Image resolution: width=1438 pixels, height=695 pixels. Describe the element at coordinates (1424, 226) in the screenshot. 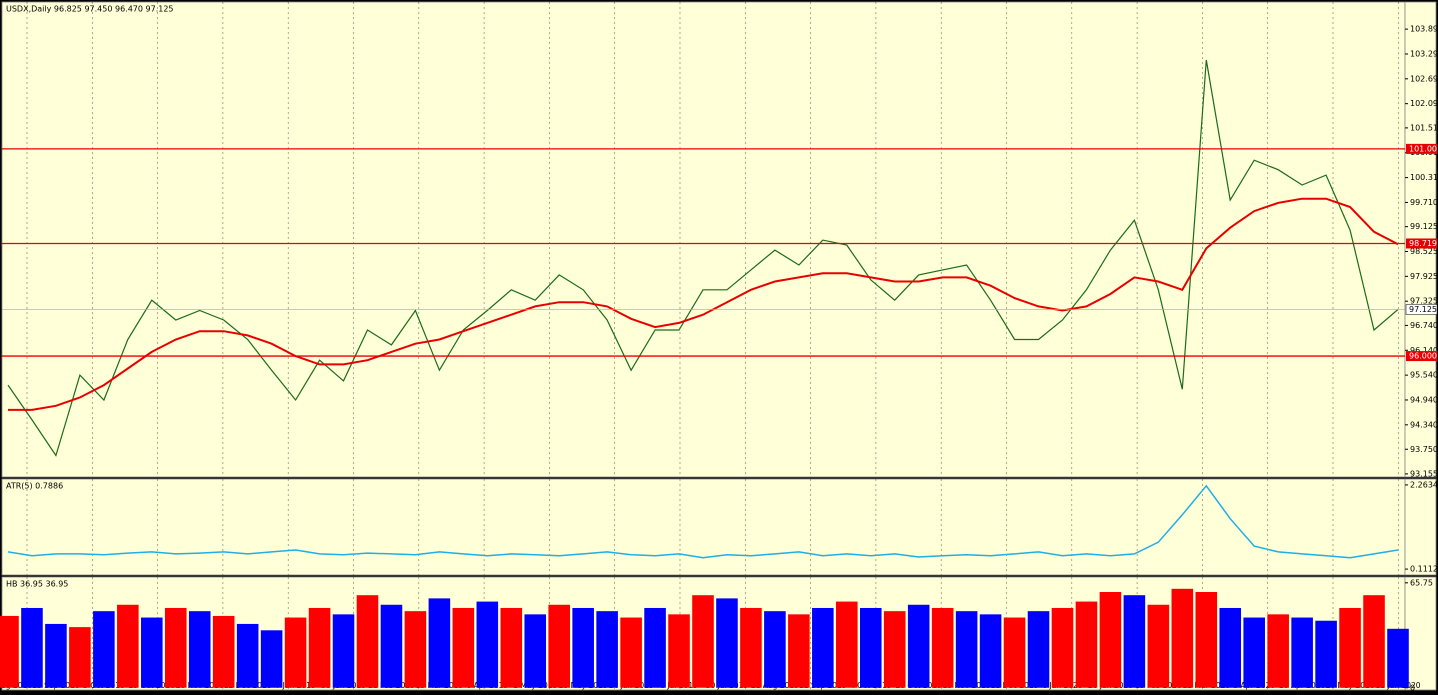

I see `y-tick-label: 99.125` at that location.